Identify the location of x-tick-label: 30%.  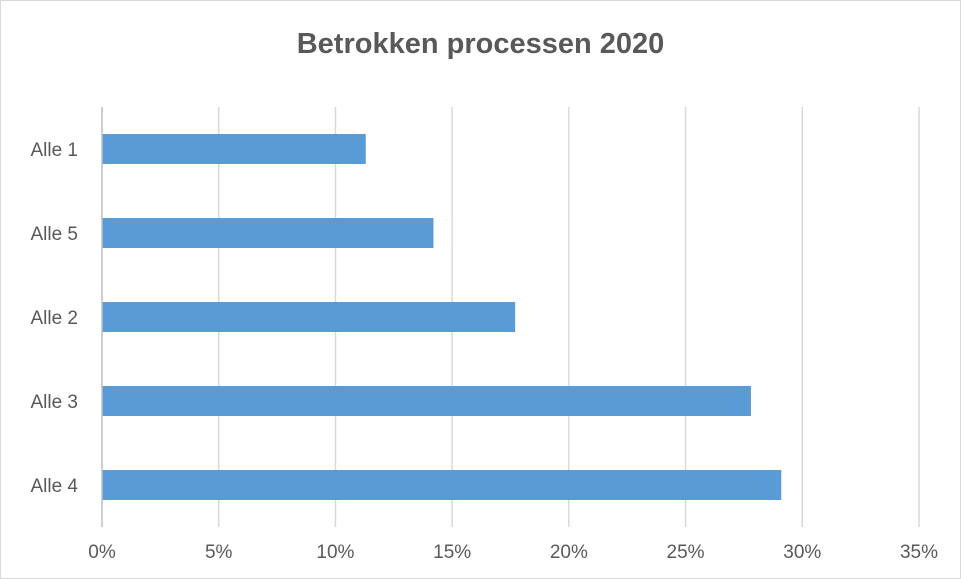
(802, 552).